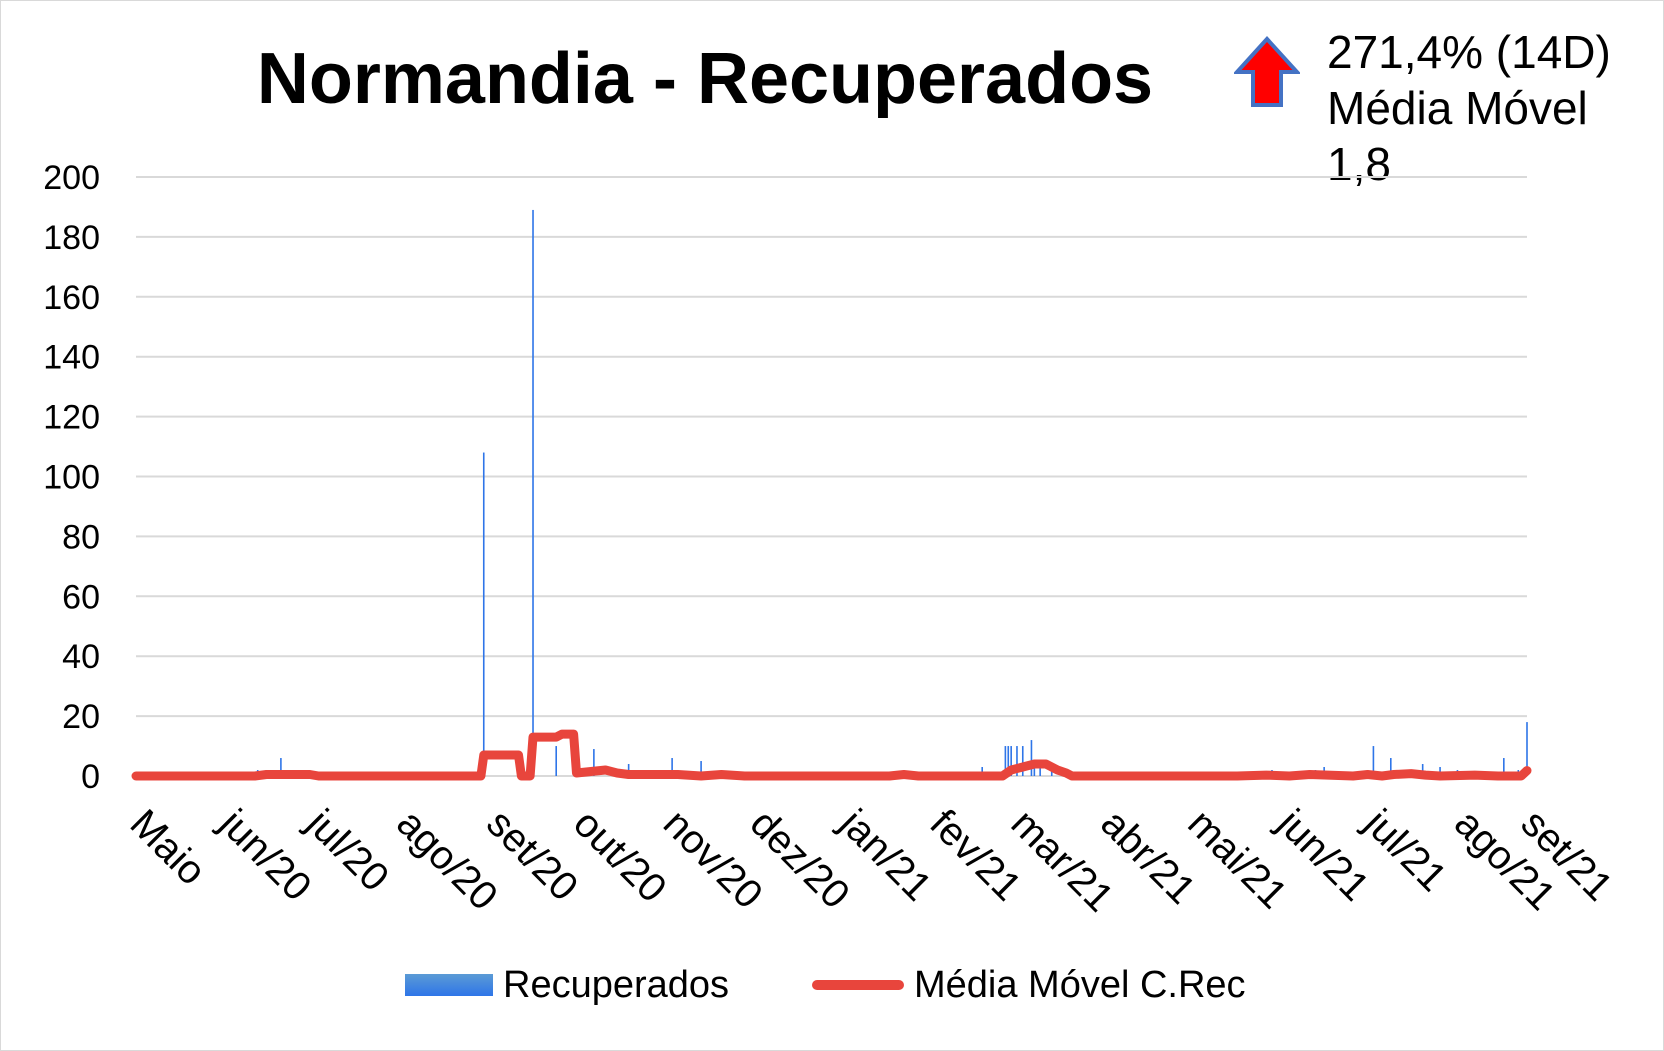  What do you see at coordinates (616, 984) in the screenshot?
I see `legend-label-recuperados: Recuperados` at bounding box center [616, 984].